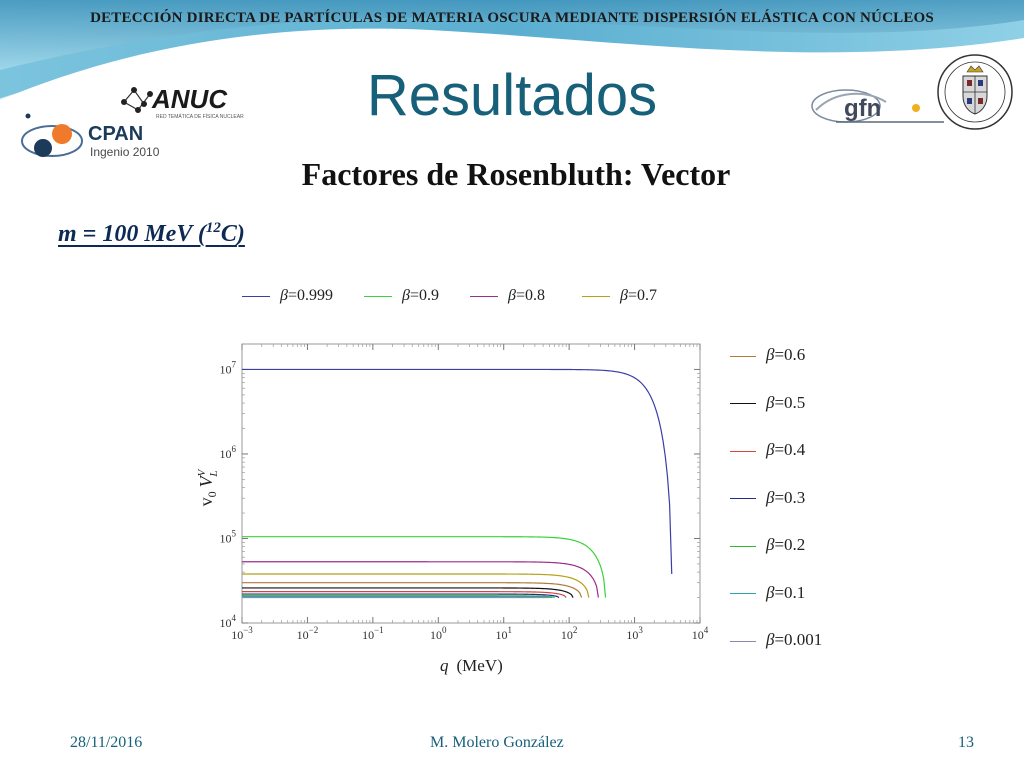  I want to click on cpan-logo: CPAN Ingenio 2010, so click(90, 136).